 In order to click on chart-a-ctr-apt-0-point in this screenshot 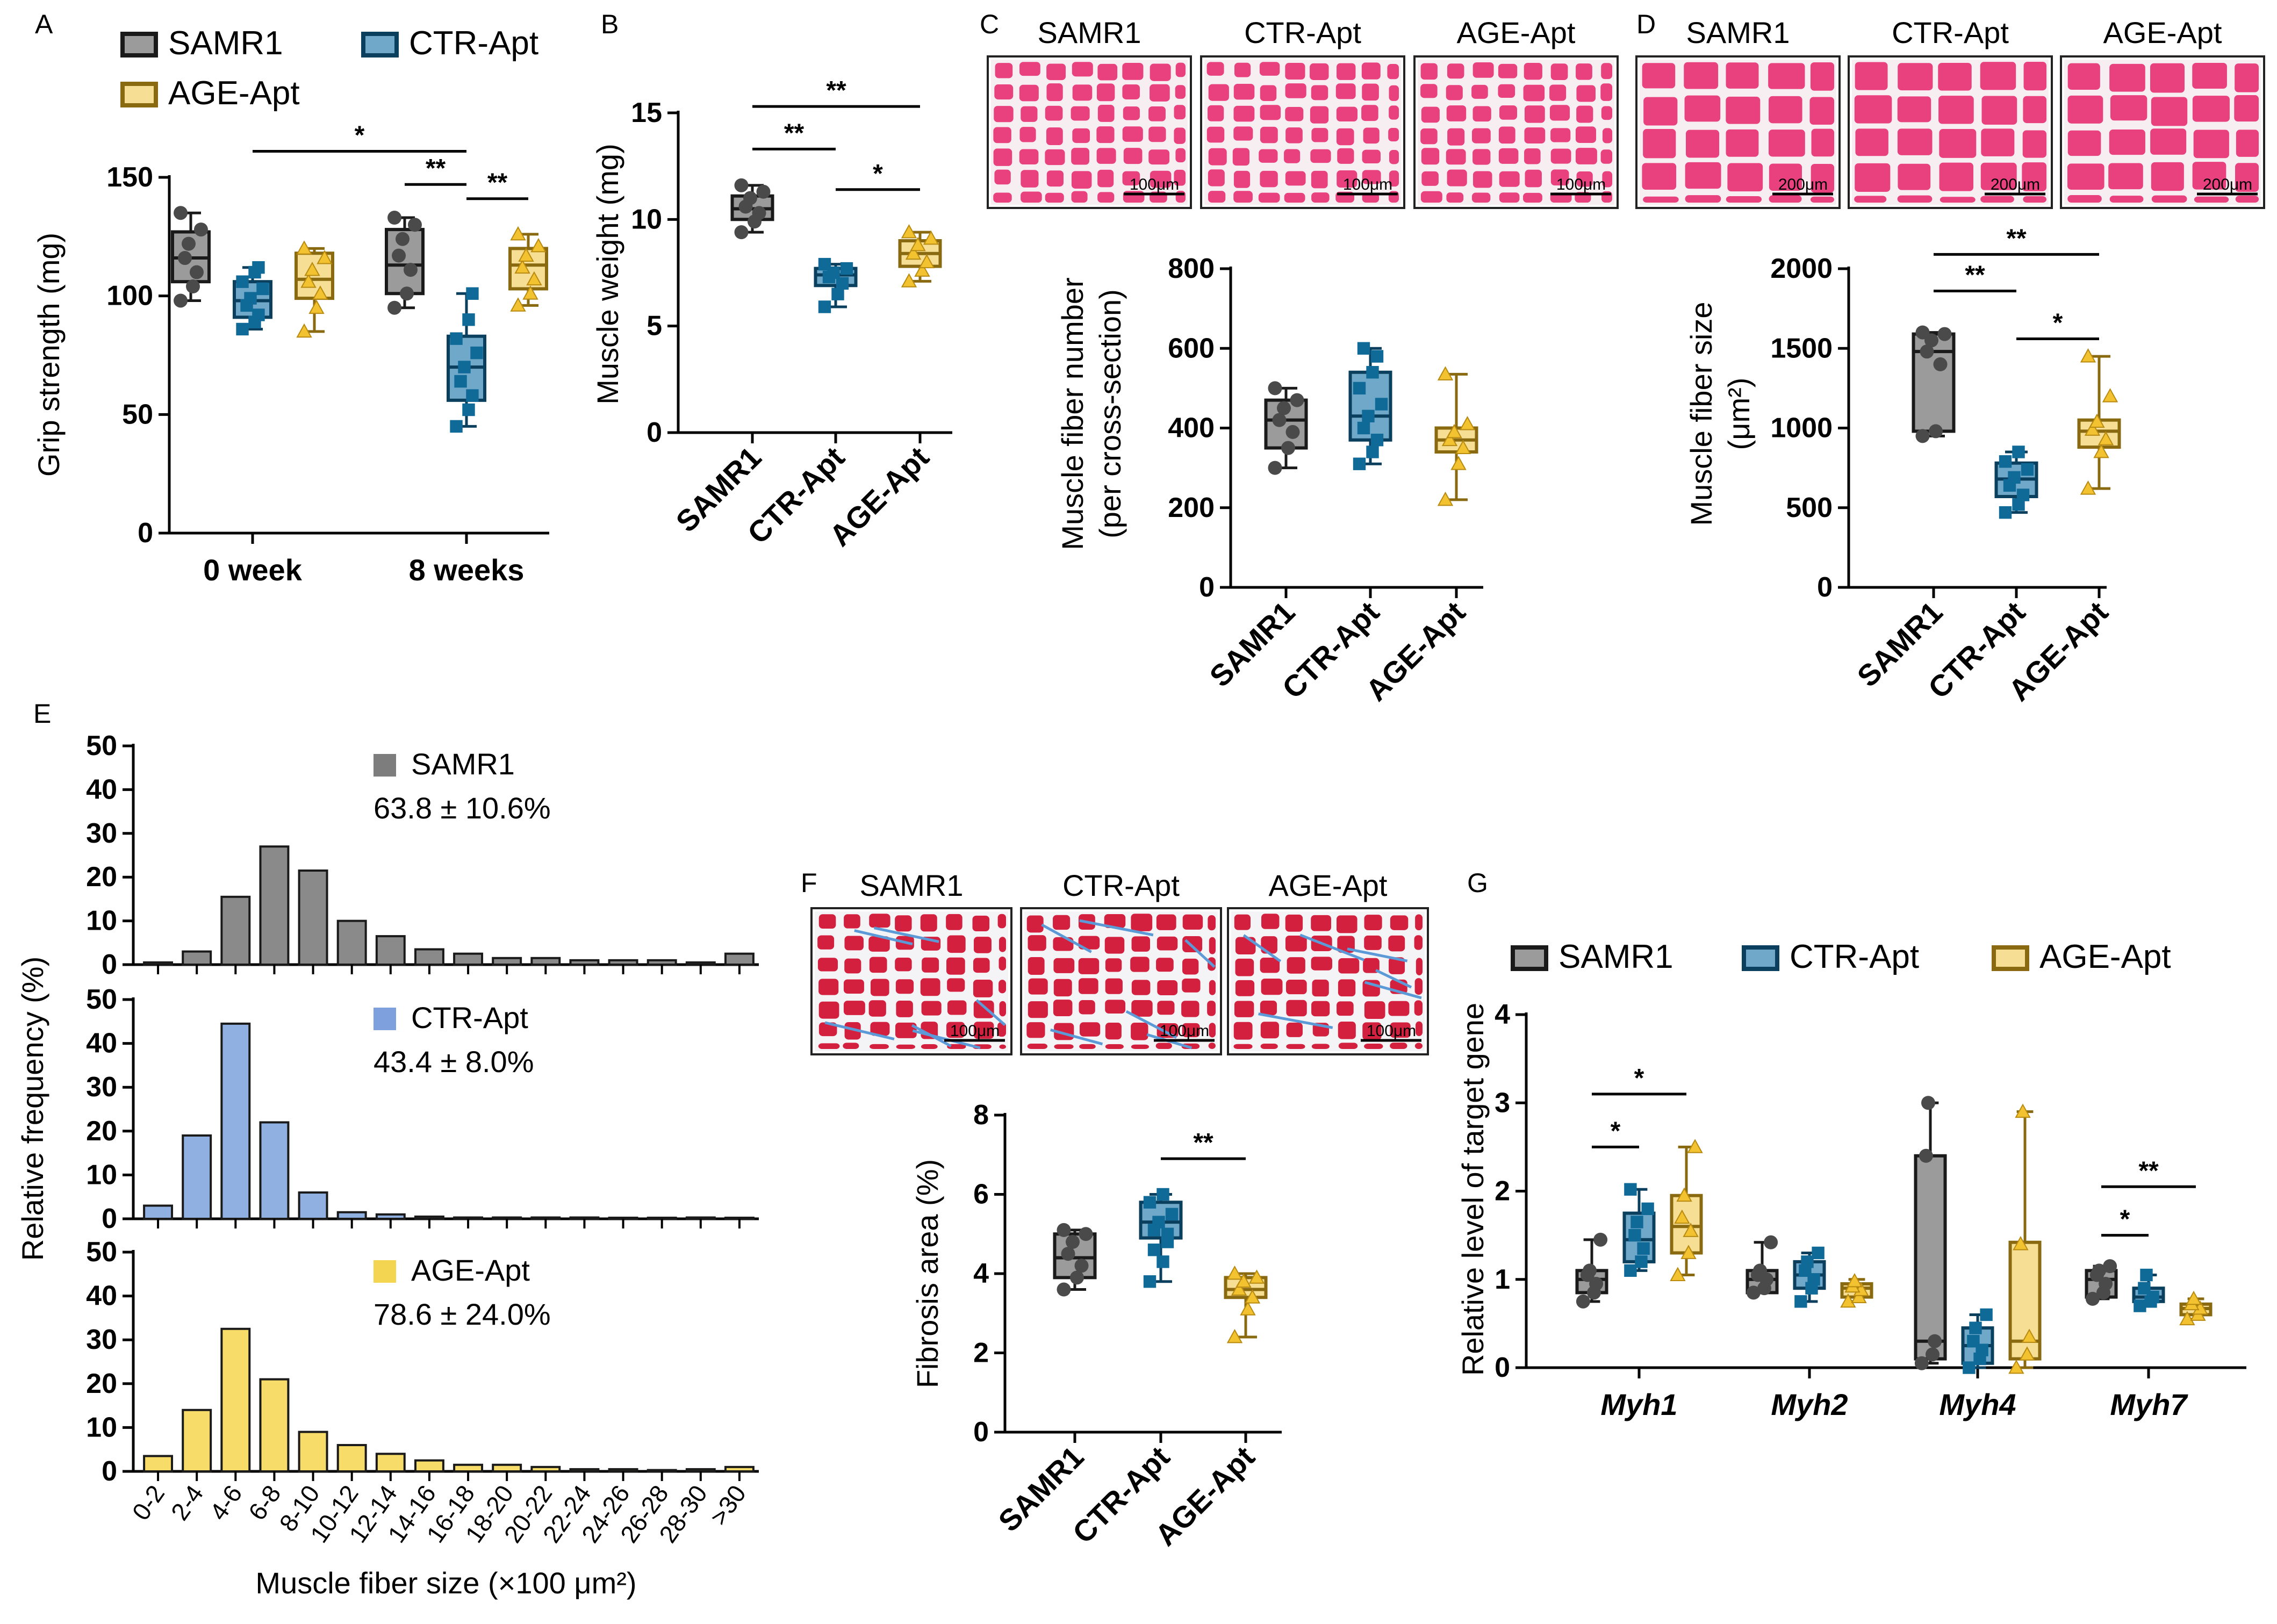, I will do `click(243, 329)`.